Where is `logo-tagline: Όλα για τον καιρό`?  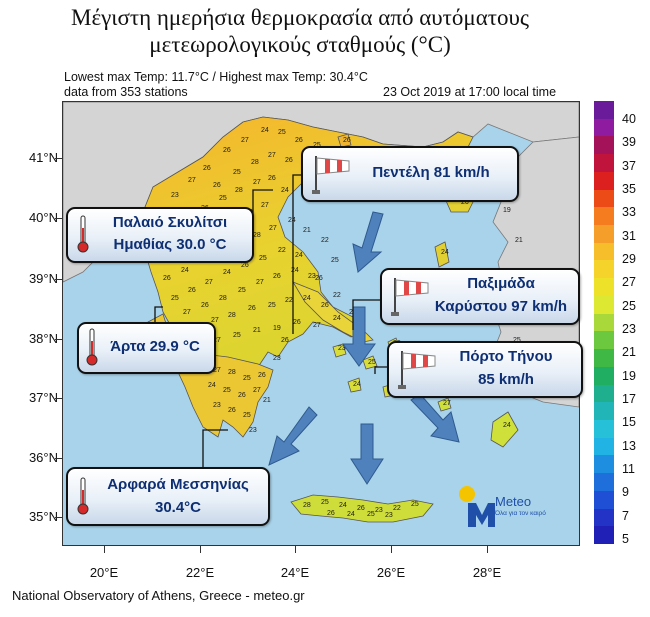 logo-tagline: Όλα για τον καιρό is located at coordinates (520, 513).